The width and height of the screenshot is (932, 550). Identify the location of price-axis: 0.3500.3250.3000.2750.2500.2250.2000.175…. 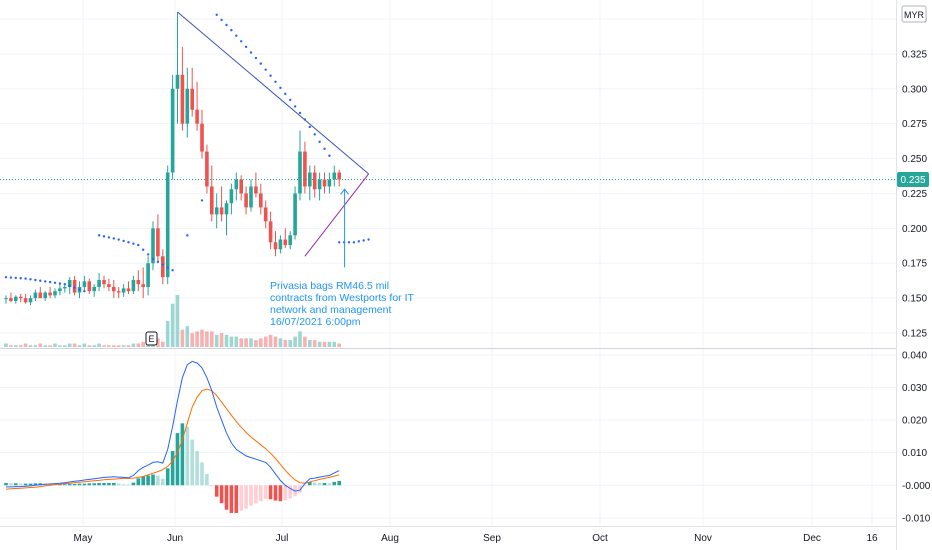
(914, 176).